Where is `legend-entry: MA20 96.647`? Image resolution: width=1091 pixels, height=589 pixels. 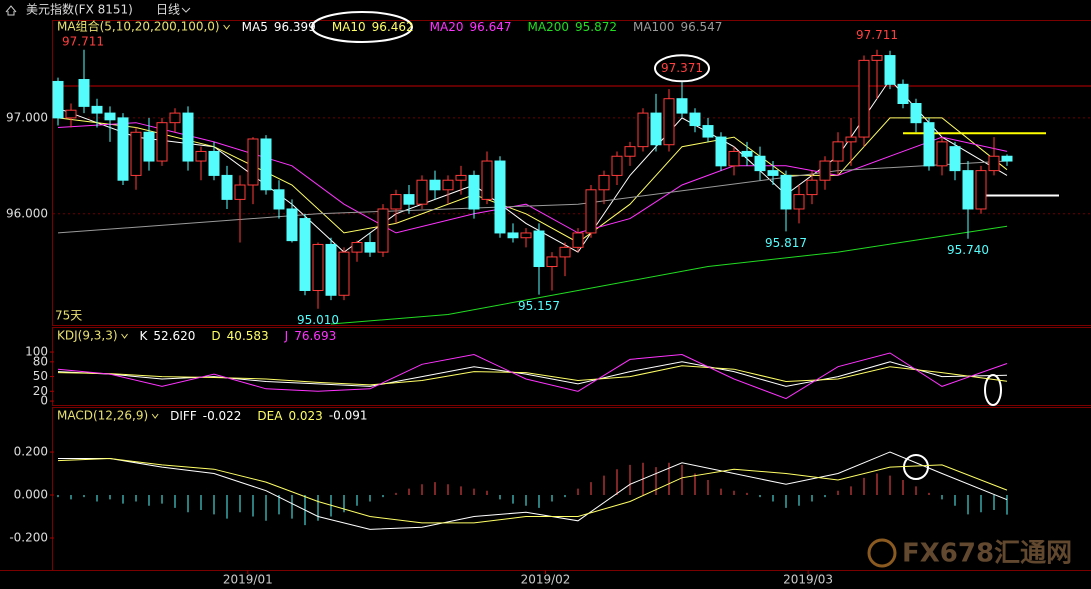 legend-entry: MA20 96.647 is located at coordinates (471, 27).